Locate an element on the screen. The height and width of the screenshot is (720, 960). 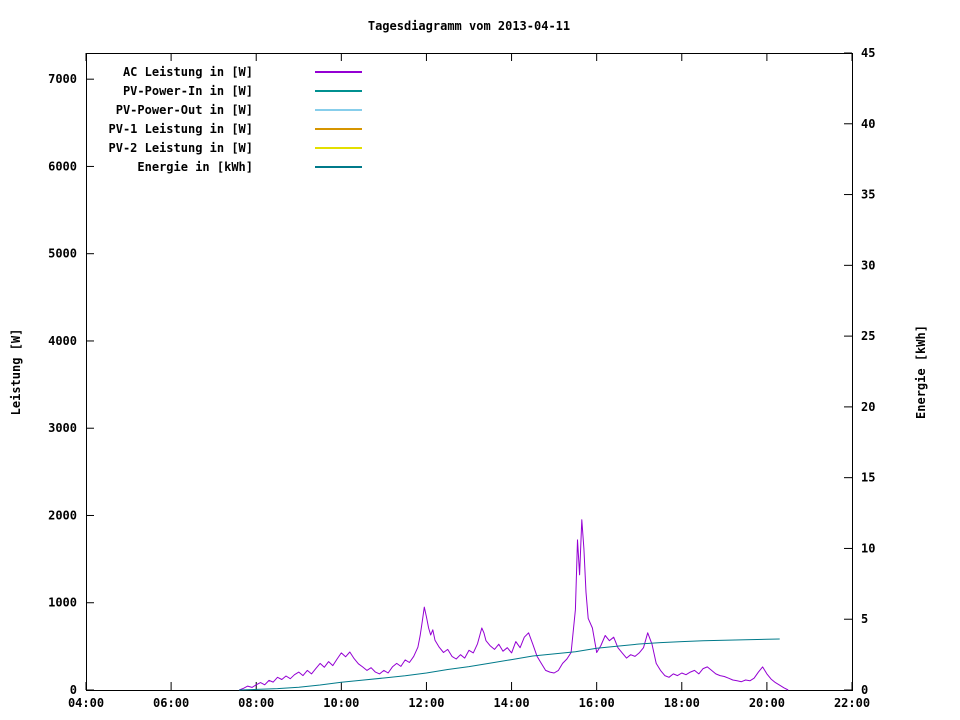
chart-title: Tagesdiagramm vom 2013-04-11 is located at coordinates (469, 26).